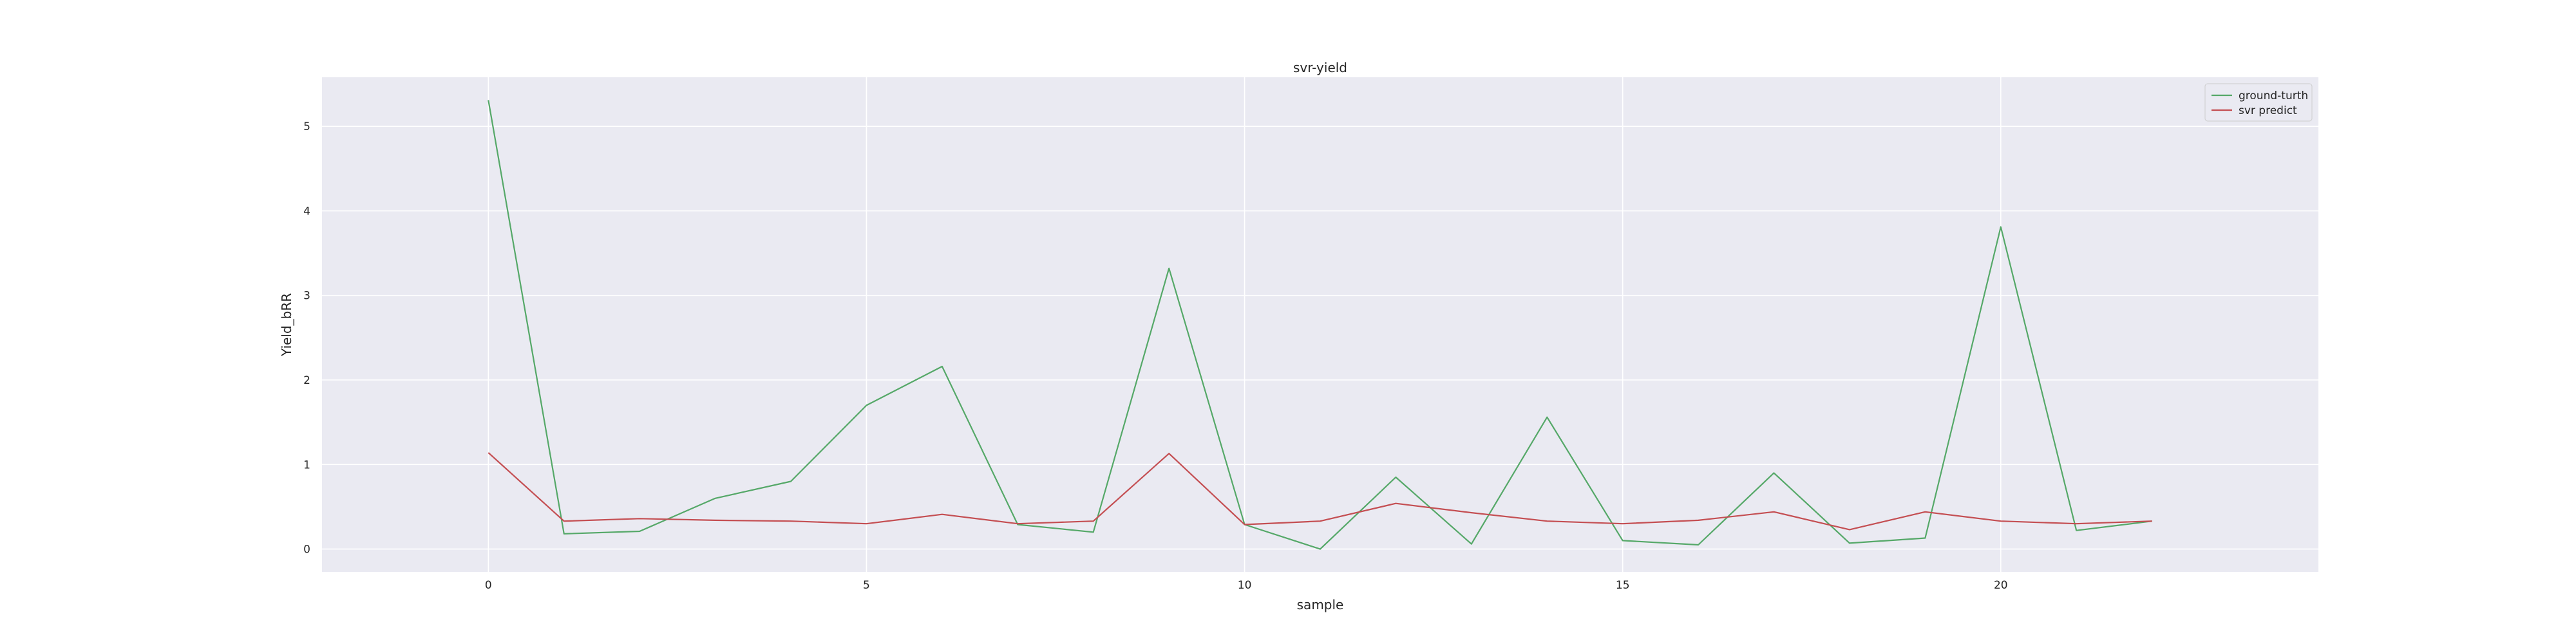 Image resolution: width=2576 pixels, height=644 pixels. Describe the element at coordinates (306, 127) in the screenshot. I see `y-tick-label: 5` at that location.